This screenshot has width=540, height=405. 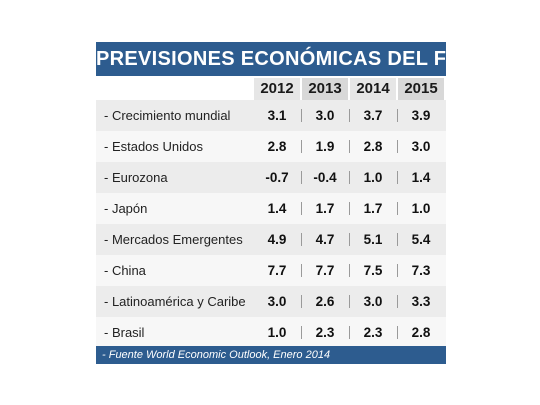 What do you see at coordinates (277, 239) in the screenshot?
I see `table-cell: 4.9` at bounding box center [277, 239].